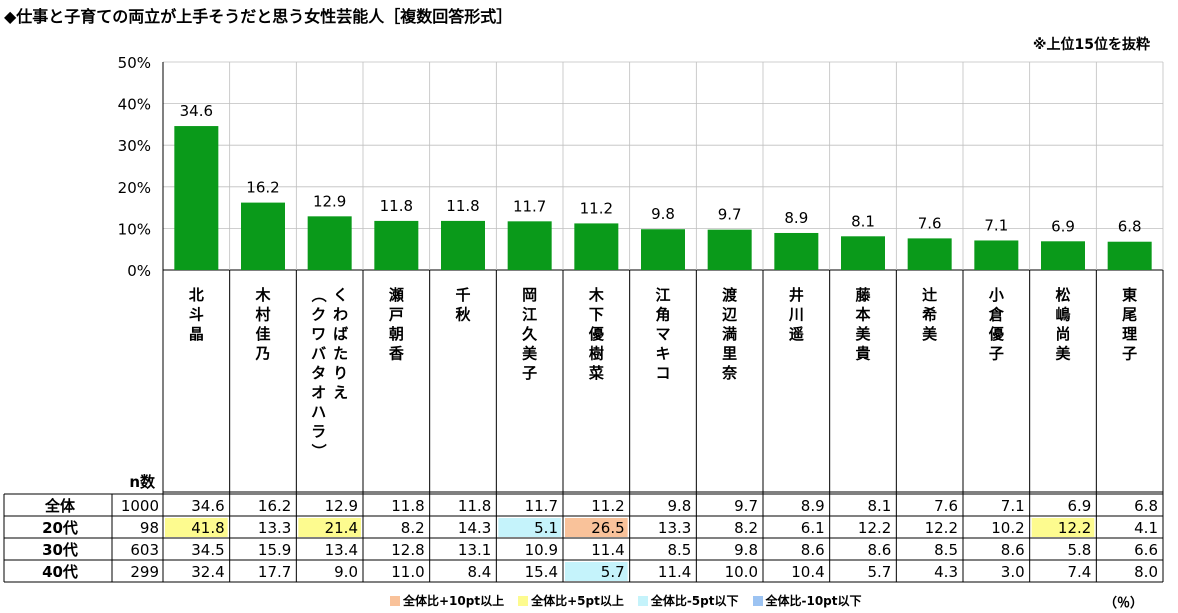 The width and height of the screenshot is (1178, 613). What do you see at coordinates (396, 295) in the screenshot?
I see `category-label-char: 瀬` at bounding box center [396, 295].